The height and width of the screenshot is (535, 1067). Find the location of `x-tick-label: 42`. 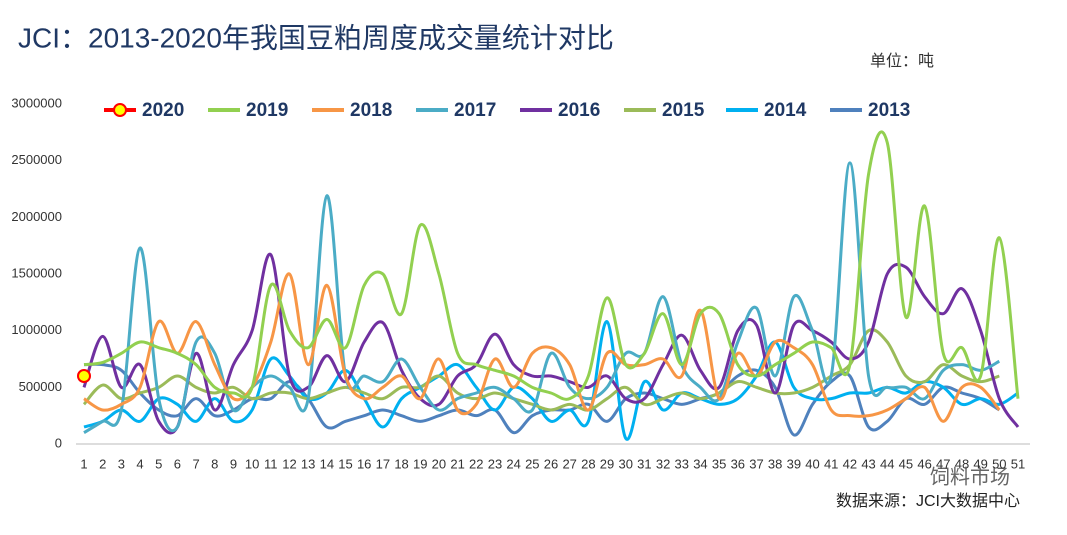

x-tick-label: 42 is located at coordinates (850, 463).